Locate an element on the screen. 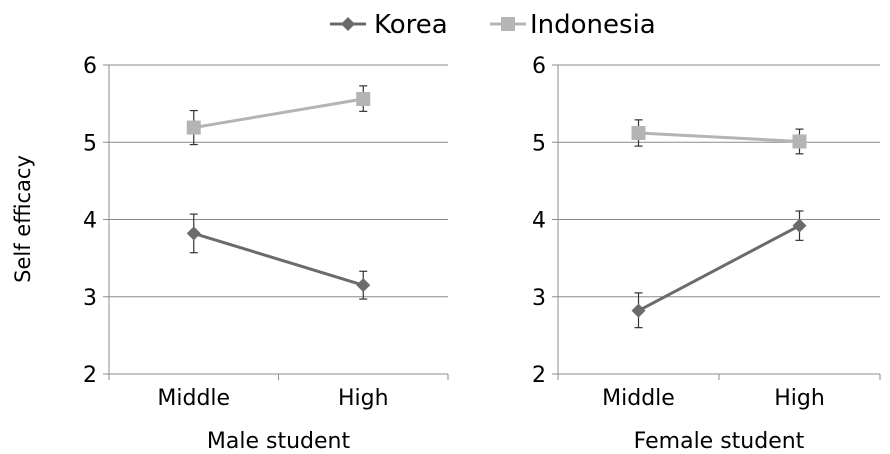 This screenshot has height=454, width=890. legend-marker-korea is located at coordinates (348, 24).